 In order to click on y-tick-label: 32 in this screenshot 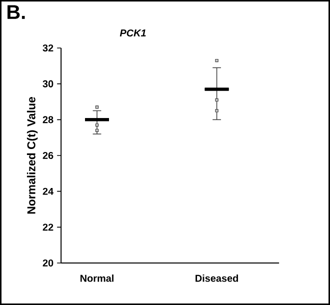, I will do `click(48, 48)`.